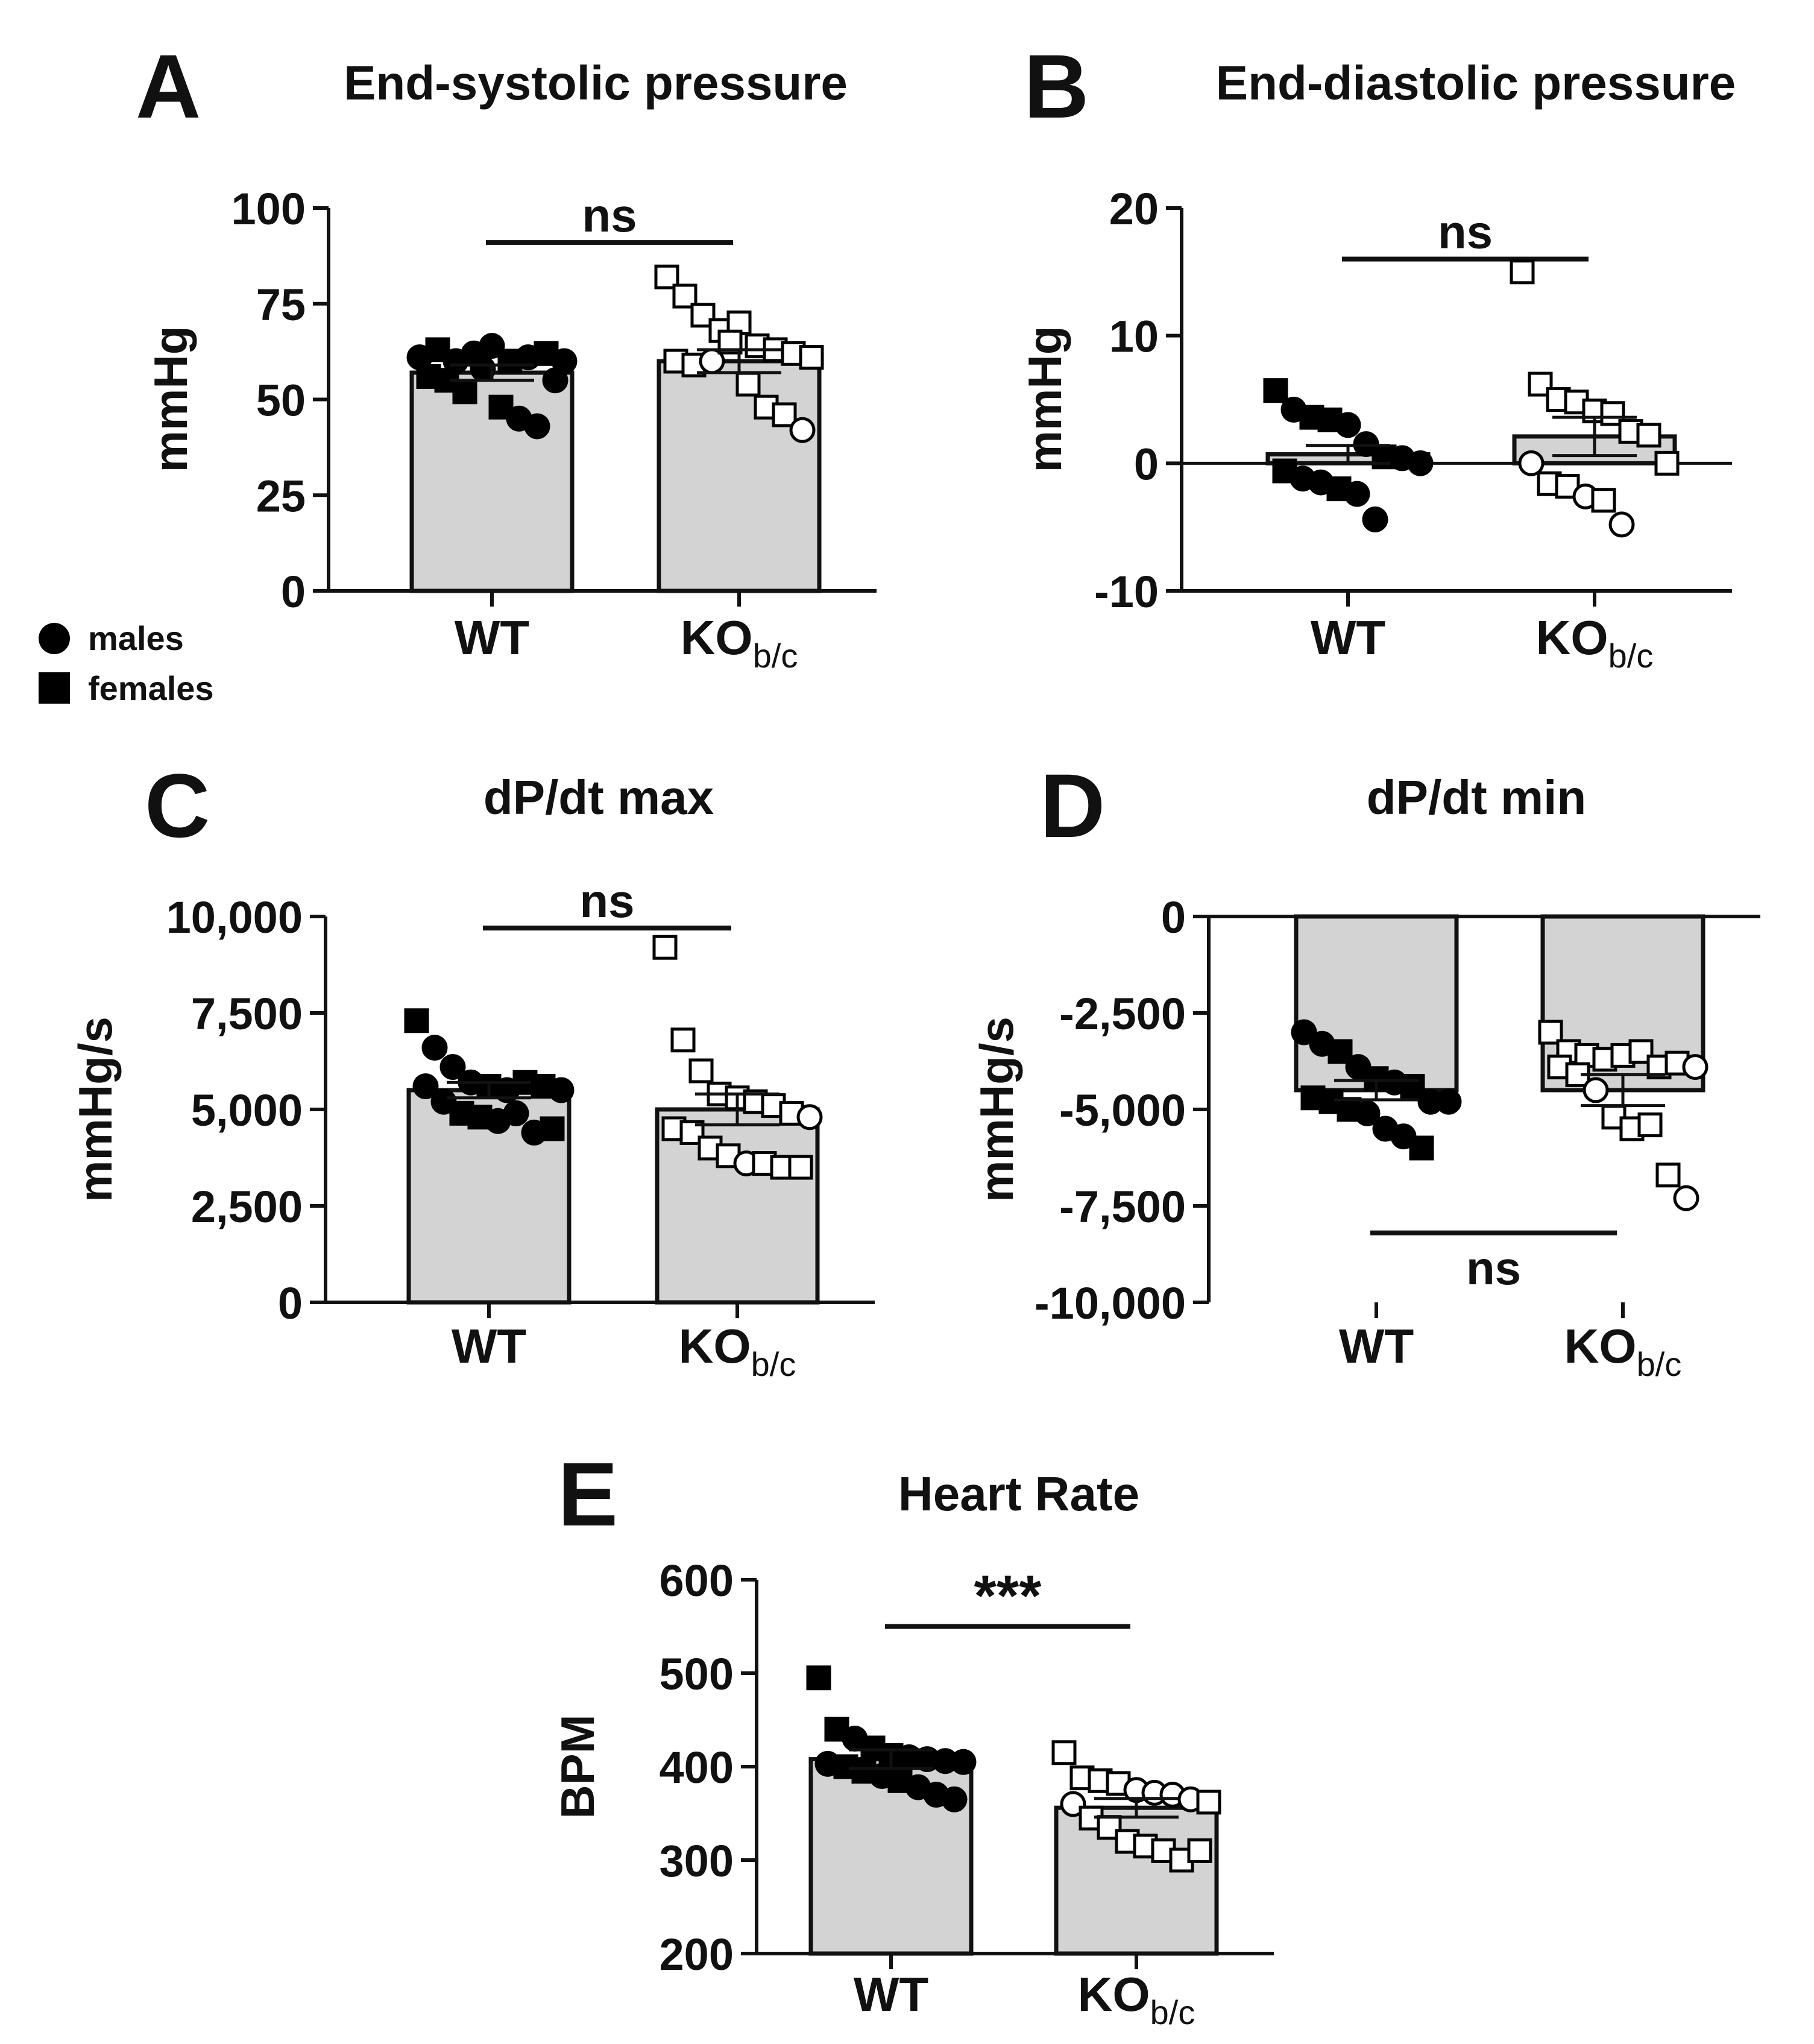 The image size is (1814, 2044). Describe the element at coordinates (697, 1581) in the screenshot. I see `y-tick-label: 600` at that location.